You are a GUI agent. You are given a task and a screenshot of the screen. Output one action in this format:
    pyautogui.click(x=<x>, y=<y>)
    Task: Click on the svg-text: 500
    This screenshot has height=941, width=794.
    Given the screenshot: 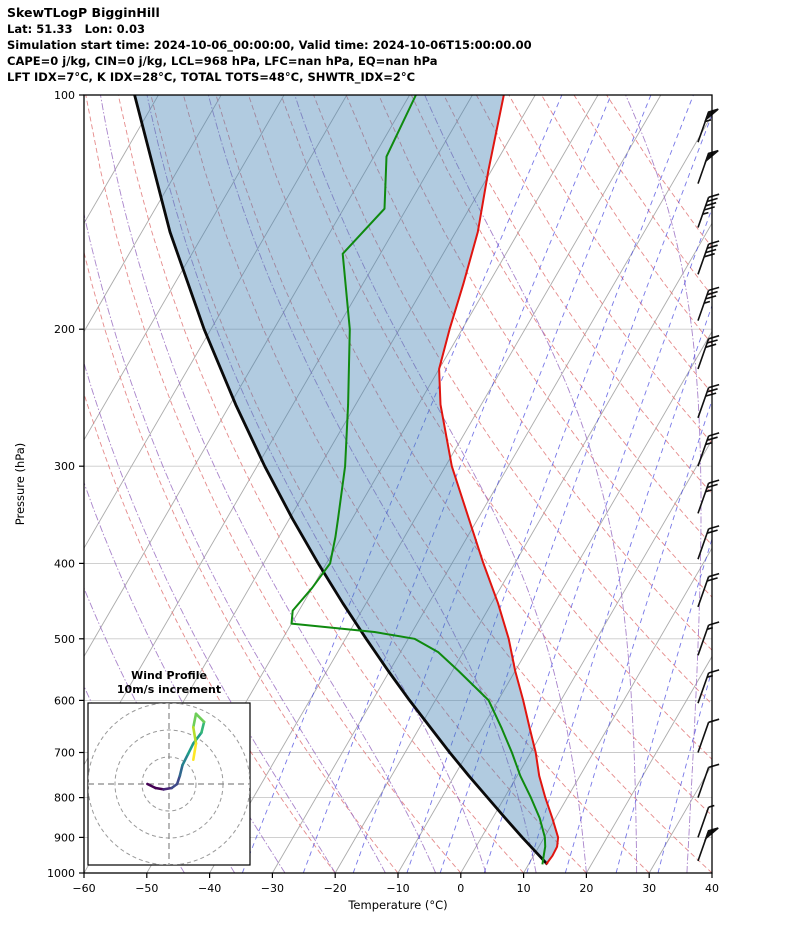 What is the action you would take?
    pyautogui.click(x=64, y=639)
    